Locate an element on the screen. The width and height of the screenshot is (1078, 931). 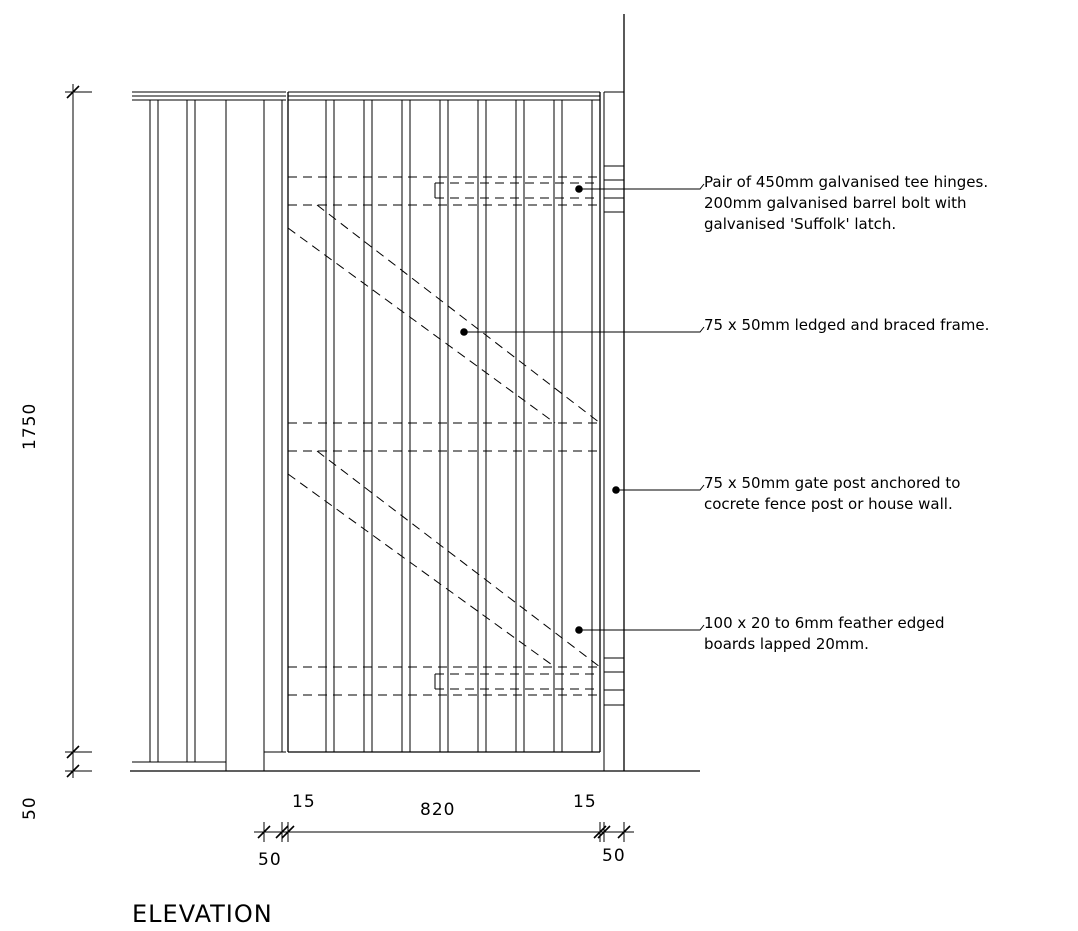
note-boards-line-2: boards lapped 20mm. is located at coordinates (786, 644).